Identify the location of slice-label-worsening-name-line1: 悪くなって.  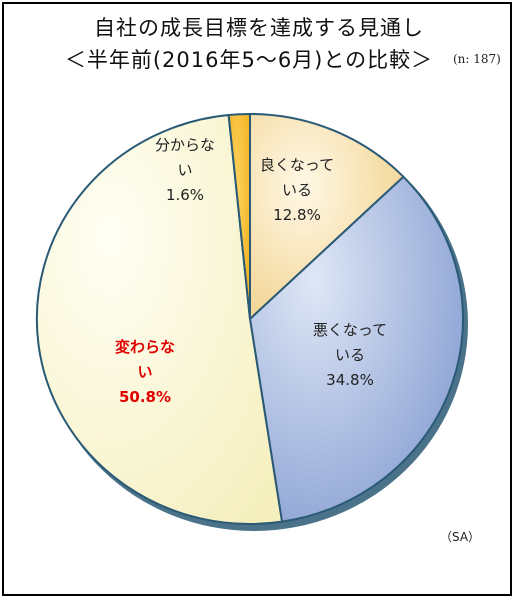
(350, 330).